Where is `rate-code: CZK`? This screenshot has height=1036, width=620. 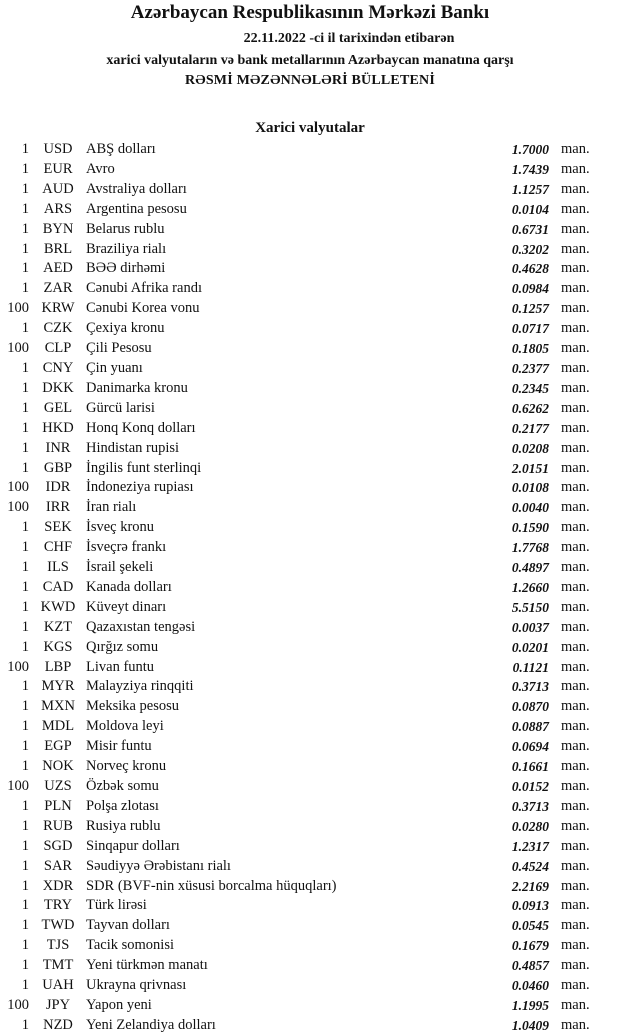
rate-code: CZK is located at coordinates (58, 328).